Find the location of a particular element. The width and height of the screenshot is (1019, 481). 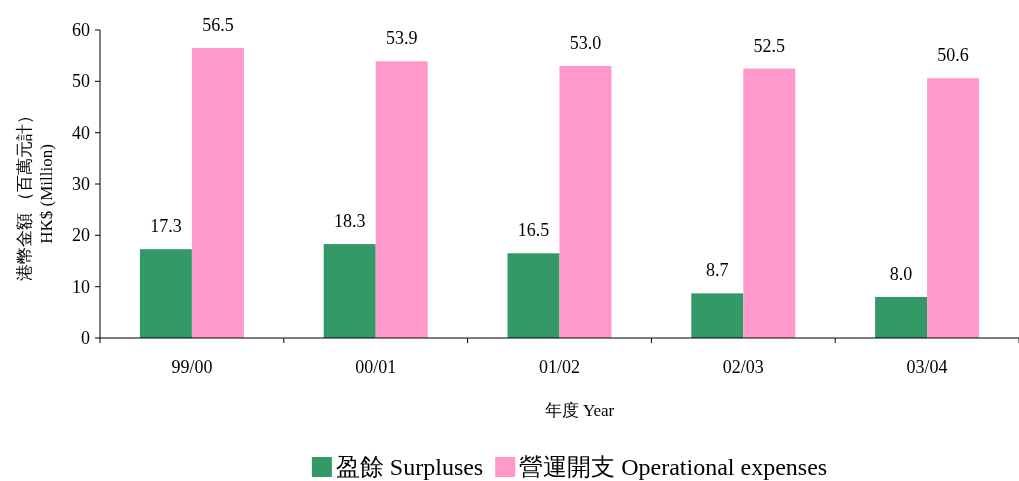

y-tick-label: 40 is located at coordinates (81, 132).